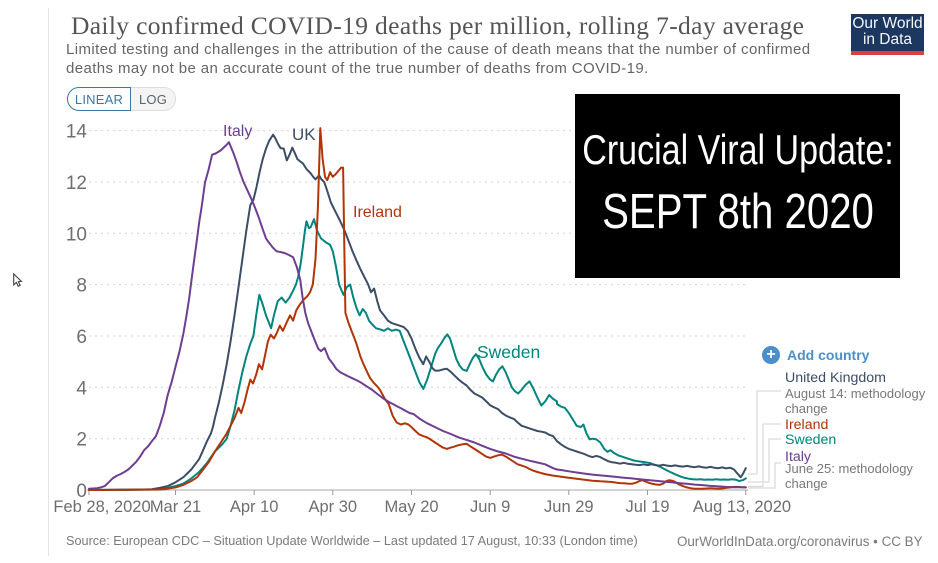 This screenshot has height=563, width=938. I want to click on svg-text: 0, so click(81, 491).